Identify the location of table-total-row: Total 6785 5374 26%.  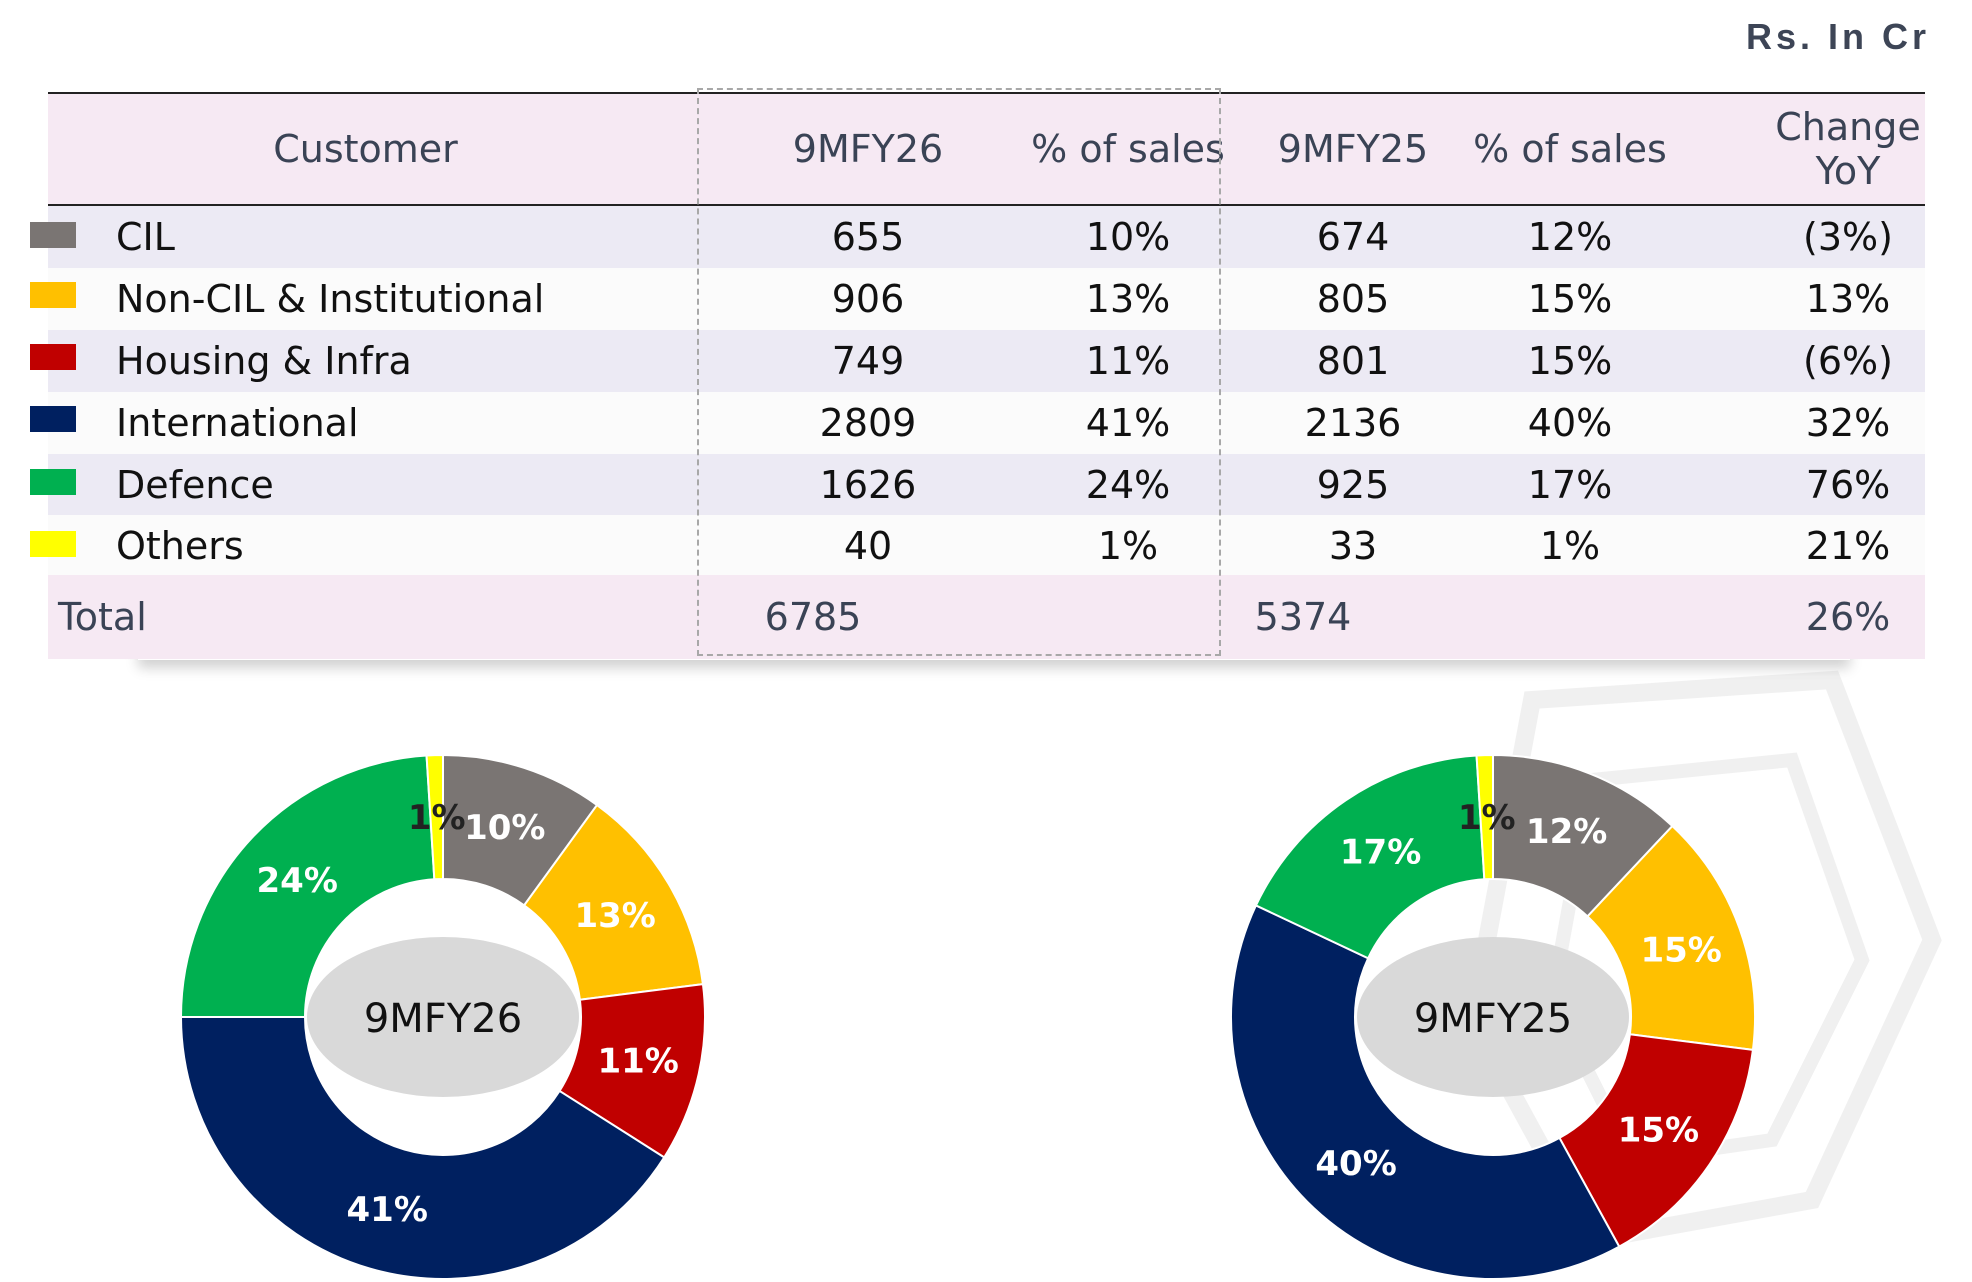
(986, 617).